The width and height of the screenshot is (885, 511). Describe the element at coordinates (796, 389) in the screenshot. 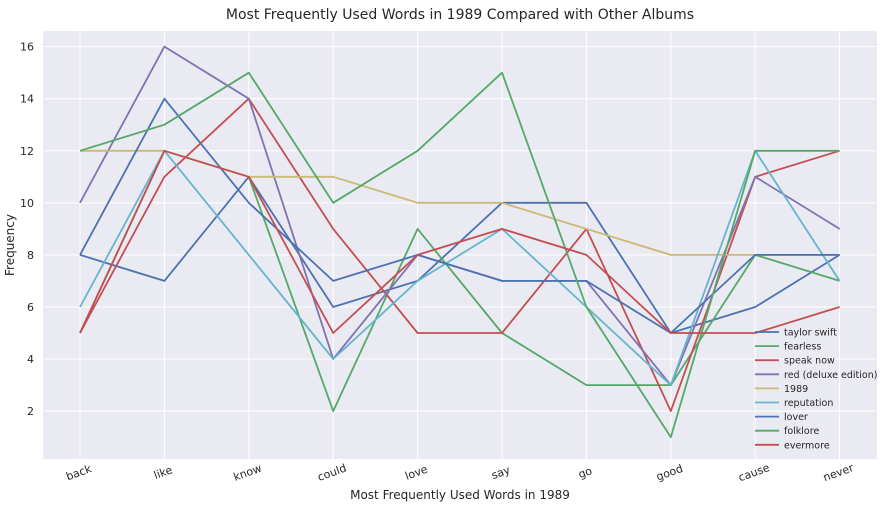

I see `legend-label: 1989` at that location.